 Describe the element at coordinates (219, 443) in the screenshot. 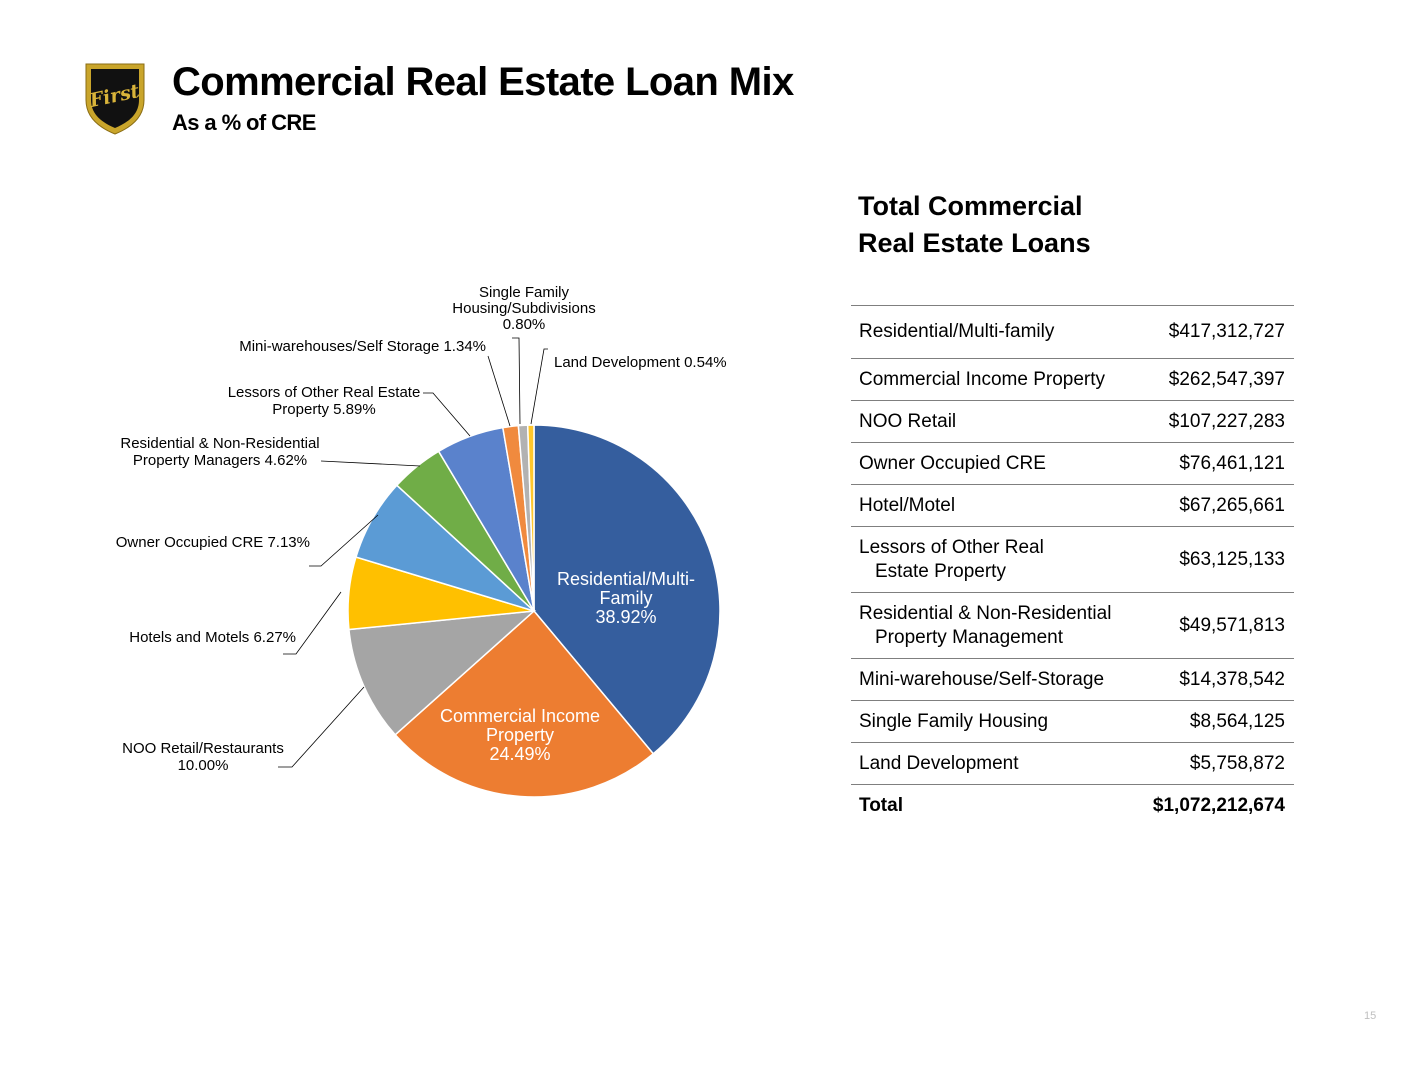

I see `slice-label-line: Residential & Non-Residential` at that location.